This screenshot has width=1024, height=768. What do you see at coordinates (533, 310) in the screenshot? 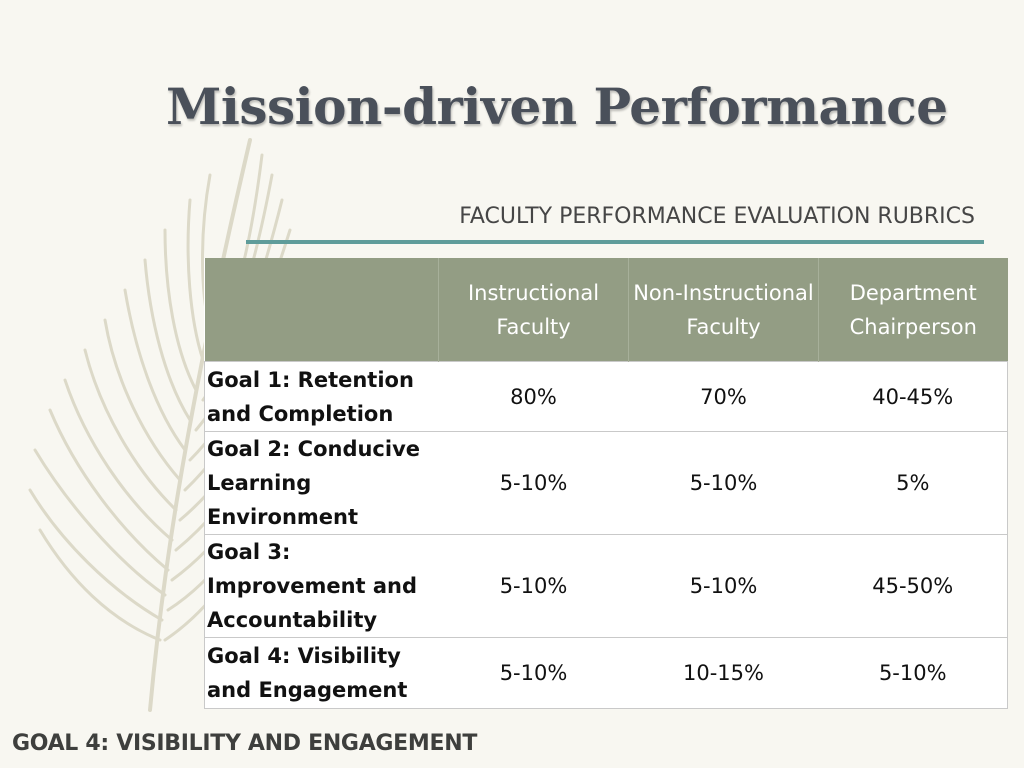
I see `header-instructional-faculty: Instructional Faculty` at bounding box center [533, 310].